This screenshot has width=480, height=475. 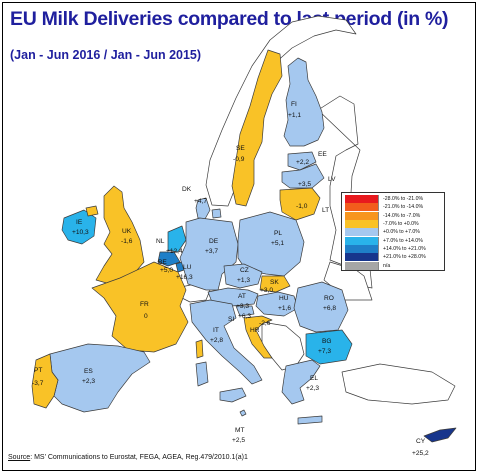 What do you see at coordinates (294, 104) in the screenshot?
I see `label-fi-code: FI` at bounding box center [294, 104].